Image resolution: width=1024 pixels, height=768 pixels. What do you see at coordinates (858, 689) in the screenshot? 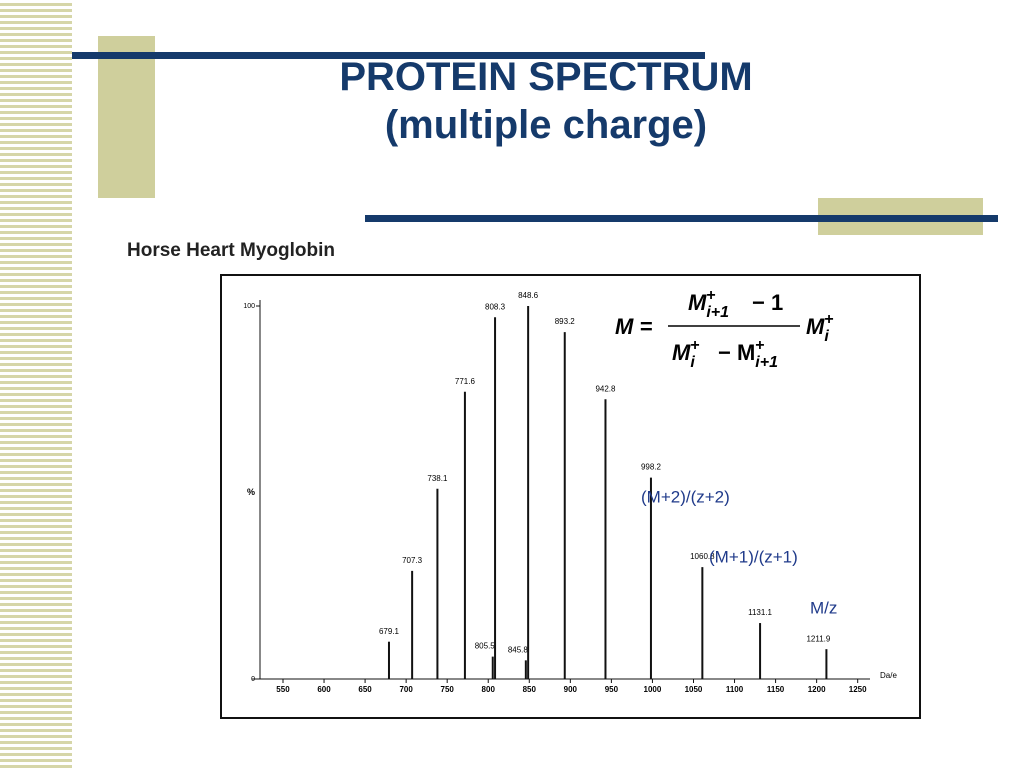
I see `x-tick-label: 1250` at bounding box center [858, 689].